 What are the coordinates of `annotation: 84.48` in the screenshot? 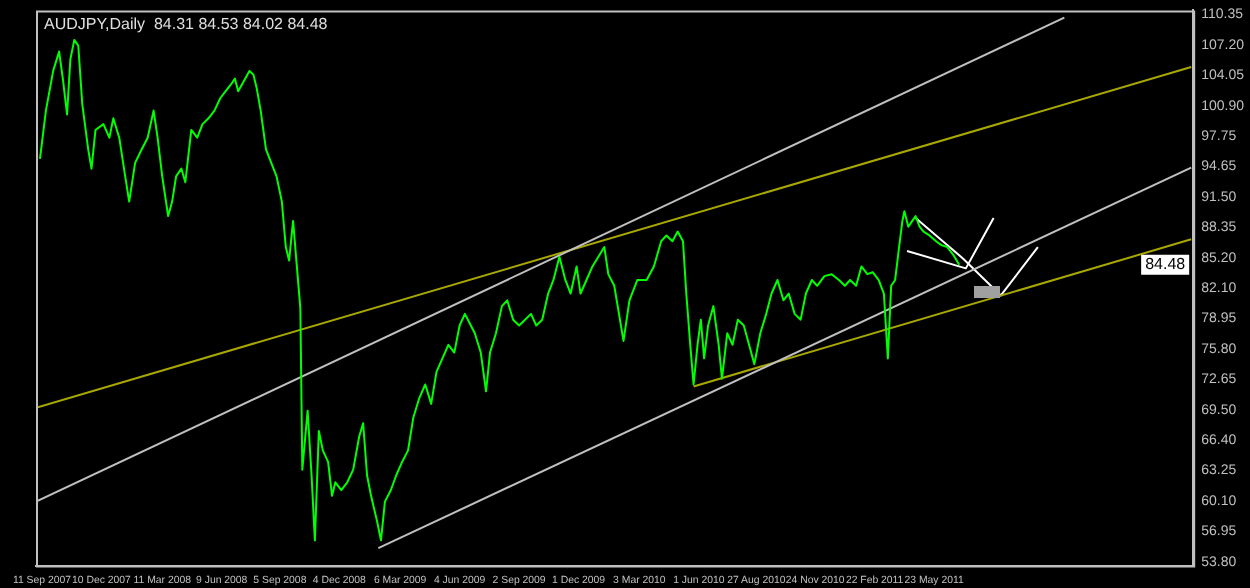 It's located at (1166, 264).